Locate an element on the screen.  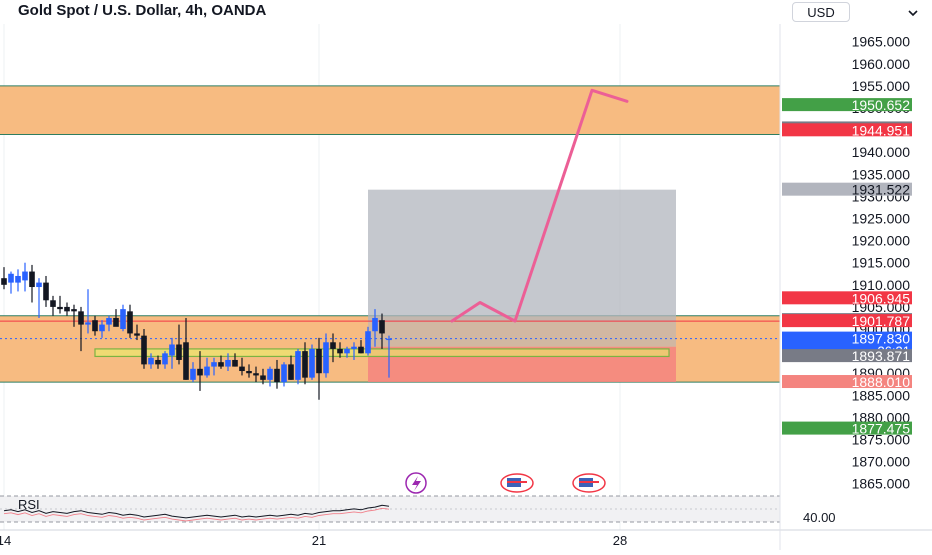
price-zone is located at coordinates (390, 110).